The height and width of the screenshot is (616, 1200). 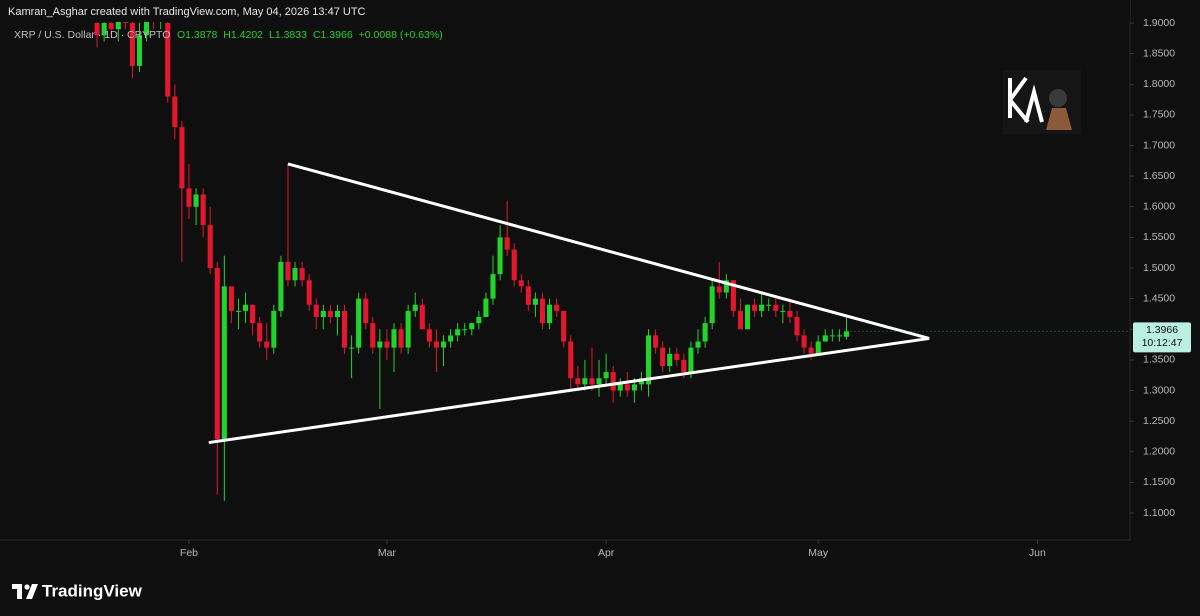 I want to click on y-tick-label: 1.7000, so click(x=1159, y=145).